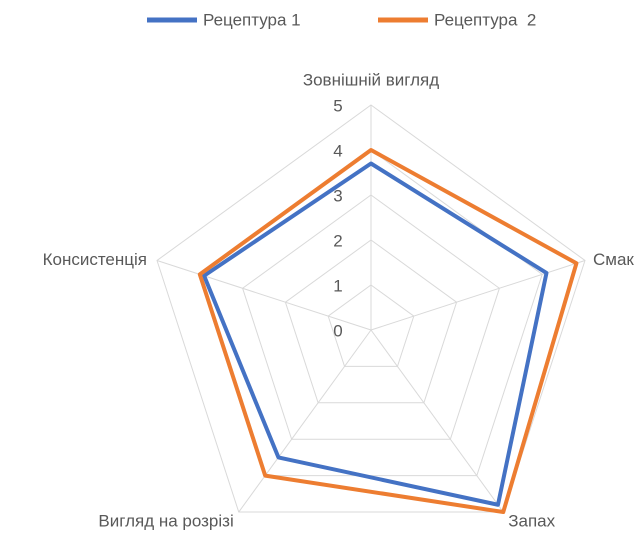 The height and width of the screenshot is (538, 644). I want to click on tick-label: 1, so click(337, 285).